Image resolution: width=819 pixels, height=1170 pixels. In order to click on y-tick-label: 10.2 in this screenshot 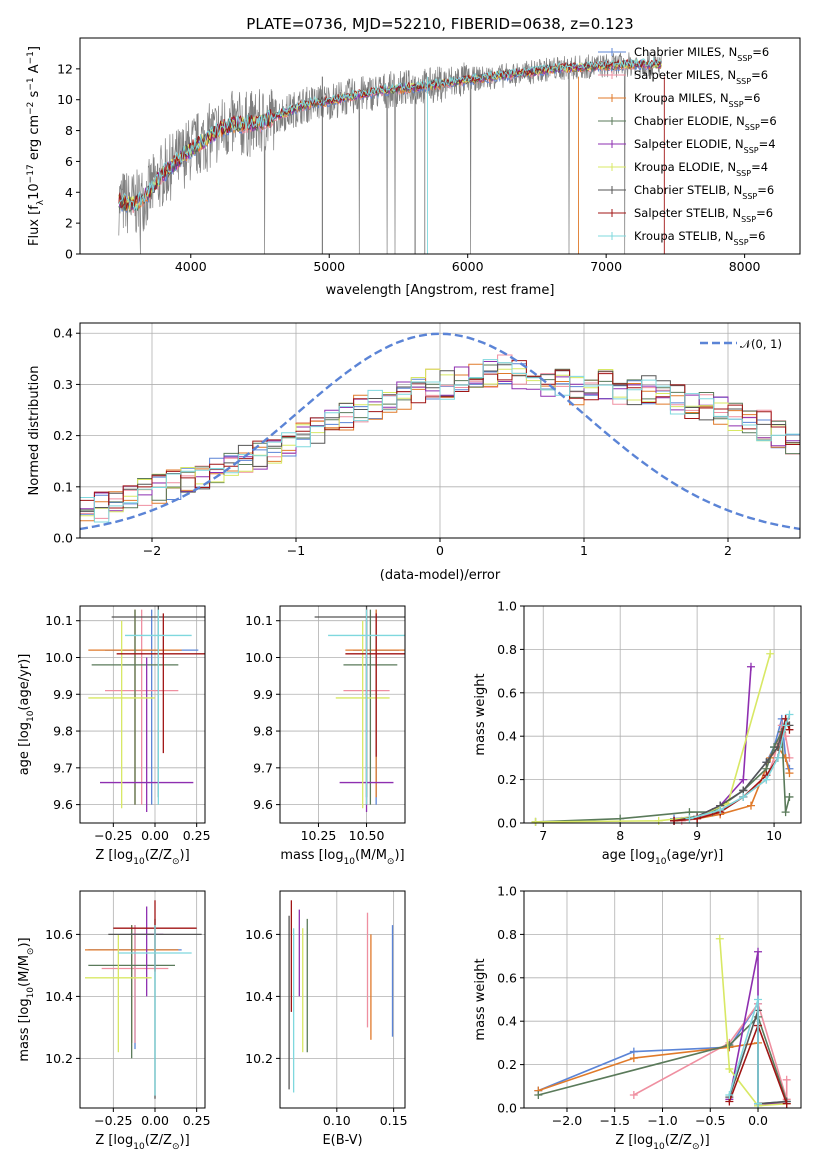, I will do `click(259, 1058)`.